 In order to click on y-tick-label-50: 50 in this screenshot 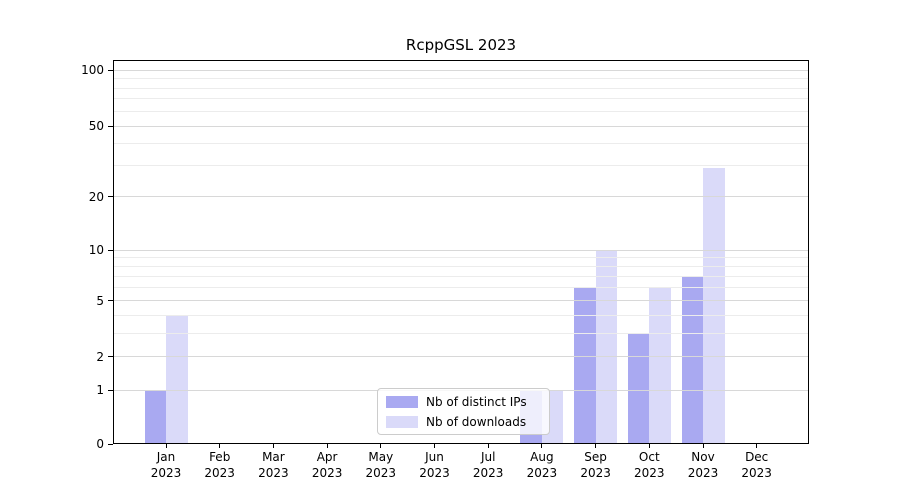, I will do `click(96, 126)`.